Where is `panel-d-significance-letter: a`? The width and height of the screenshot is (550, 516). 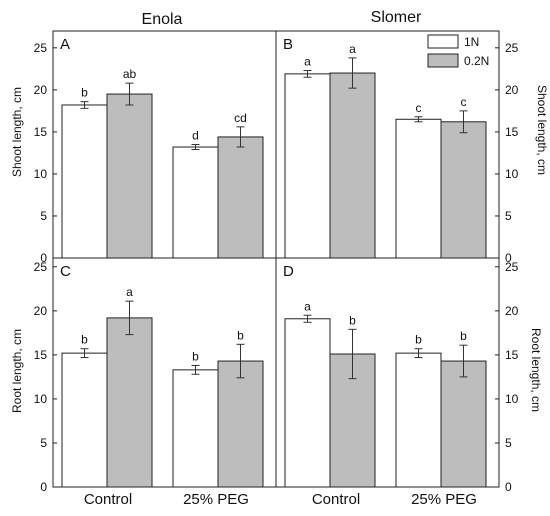
panel-d-significance-letter: a is located at coordinates (307, 306).